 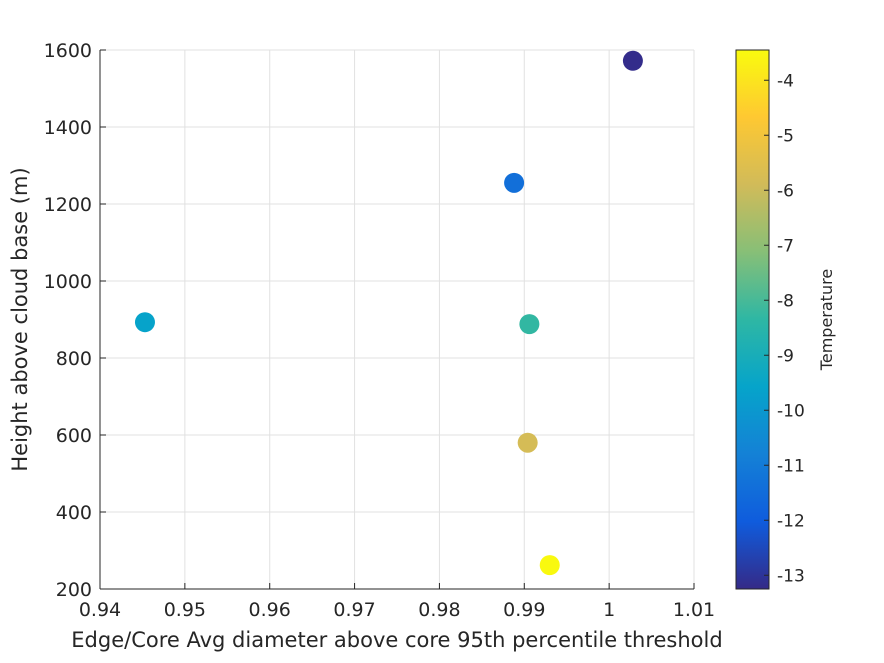 I want to click on y-tick-label: 1000, so click(x=68, y=282).